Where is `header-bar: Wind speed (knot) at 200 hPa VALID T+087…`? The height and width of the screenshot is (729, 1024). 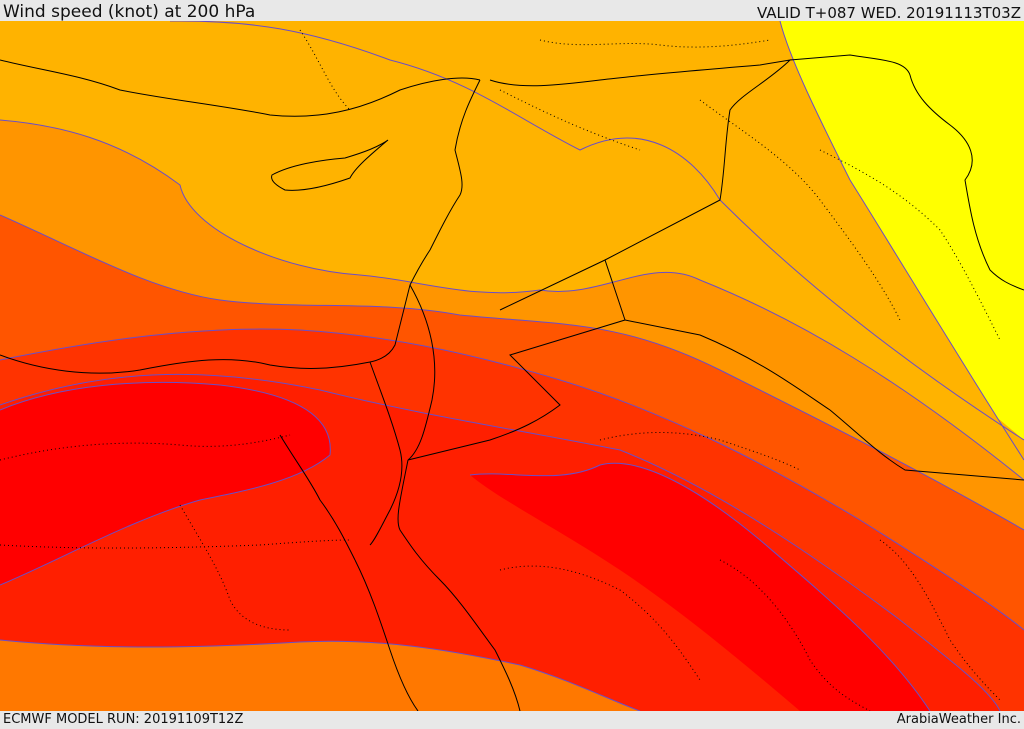 header-bar: Wind speed (knot) at 200 hPa VALID T+087… is located at coordinates (512, 11).